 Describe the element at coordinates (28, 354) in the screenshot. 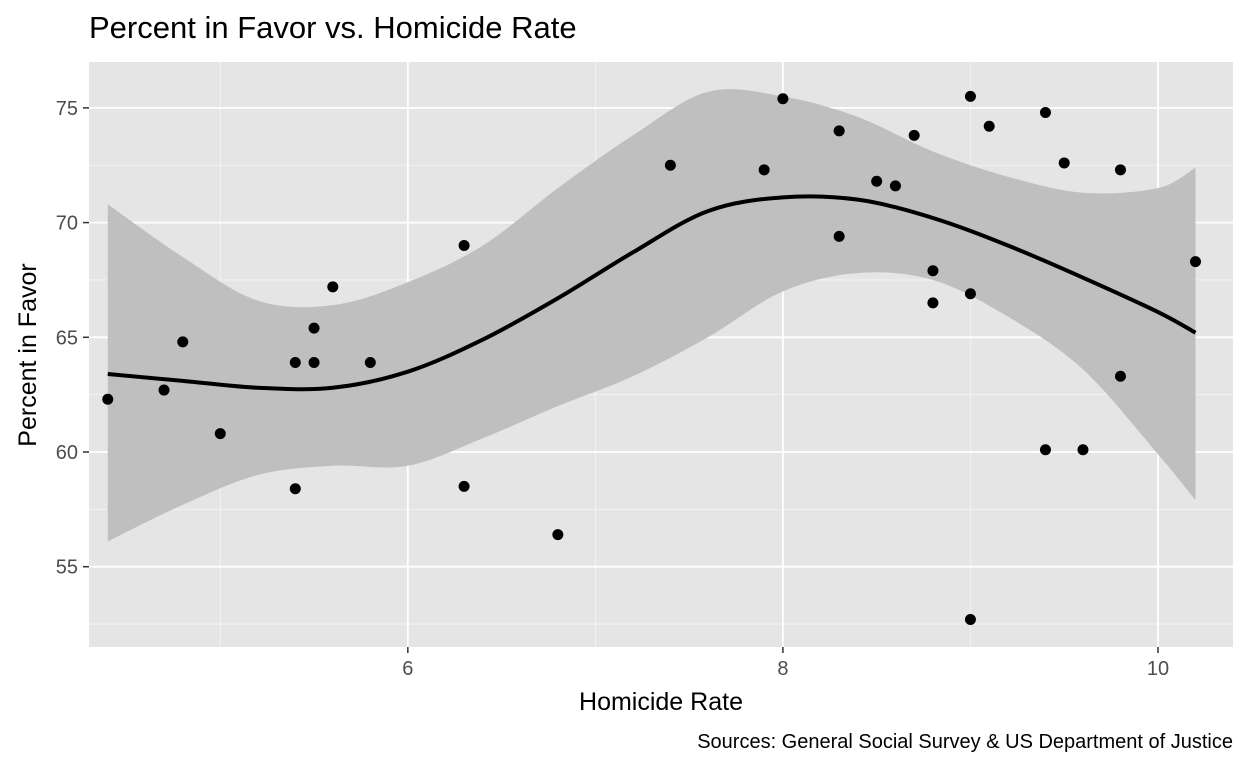

I see `y-axis-label: Percent in Favor` at that location.